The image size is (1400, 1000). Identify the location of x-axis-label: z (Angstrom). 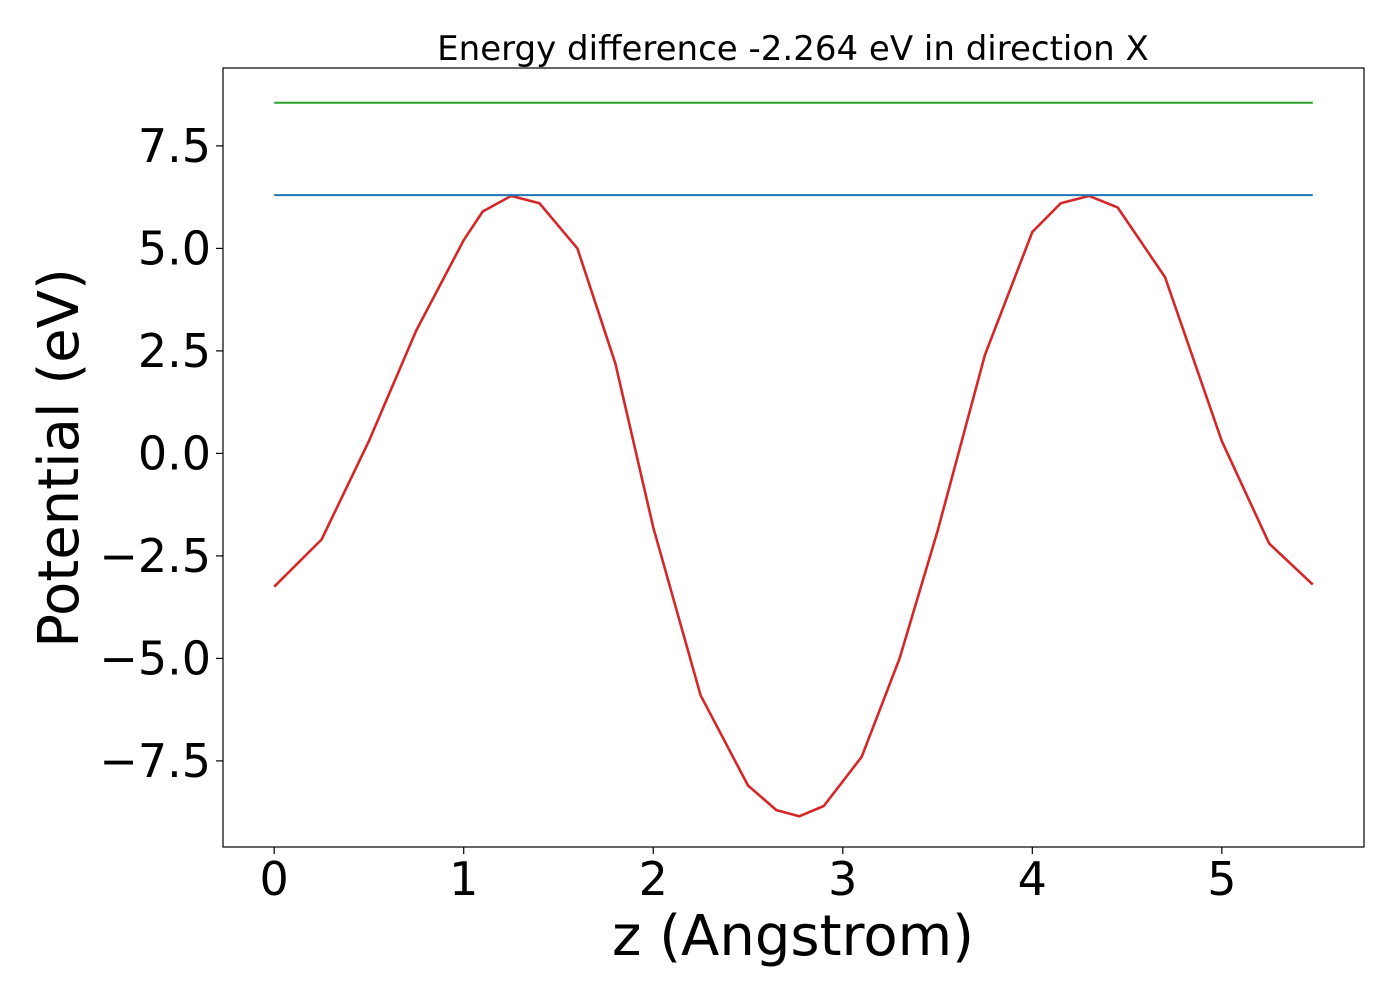
(793, 936).